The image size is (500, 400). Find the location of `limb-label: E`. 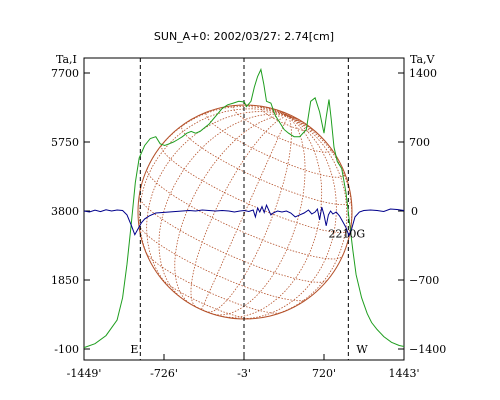

limb-label: E is located at coordinates (134, 349).